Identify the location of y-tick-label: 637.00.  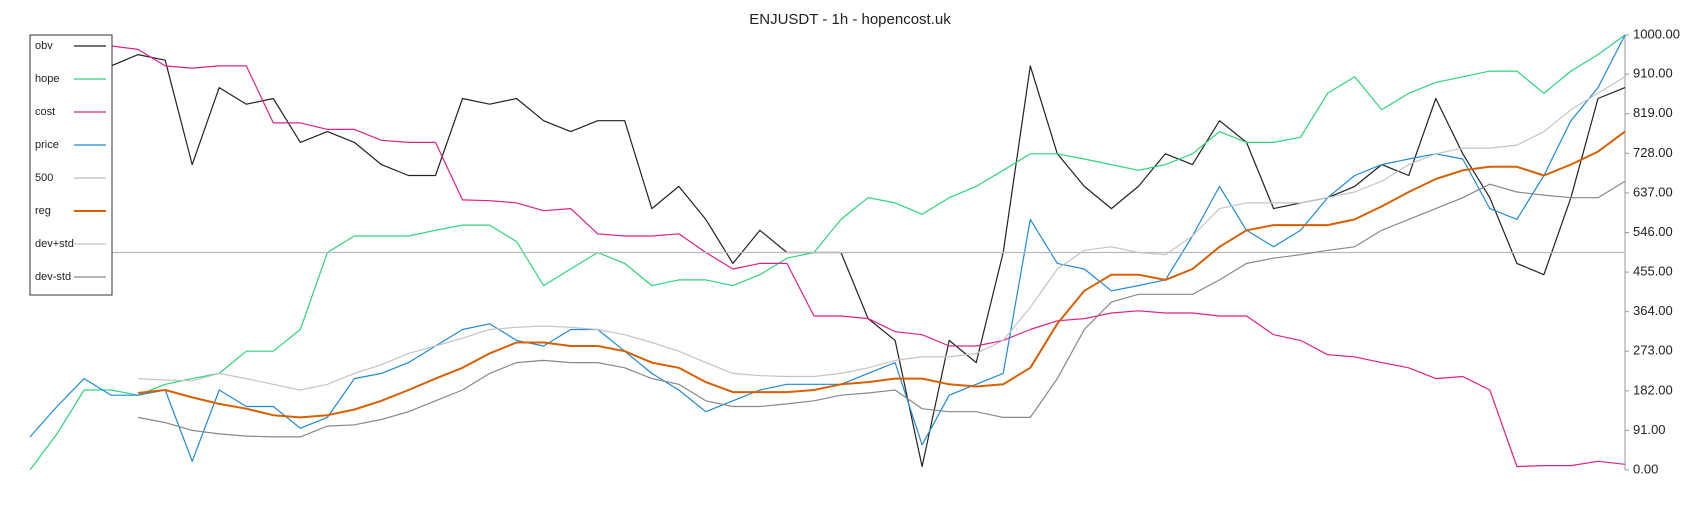
(1653, 191).